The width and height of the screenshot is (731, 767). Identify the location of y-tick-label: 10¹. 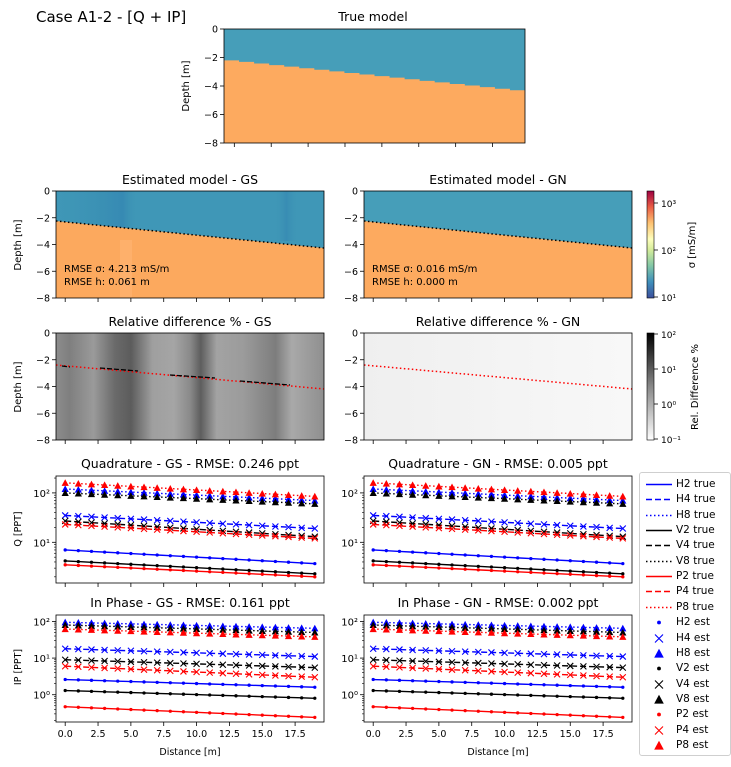
(349, 659).